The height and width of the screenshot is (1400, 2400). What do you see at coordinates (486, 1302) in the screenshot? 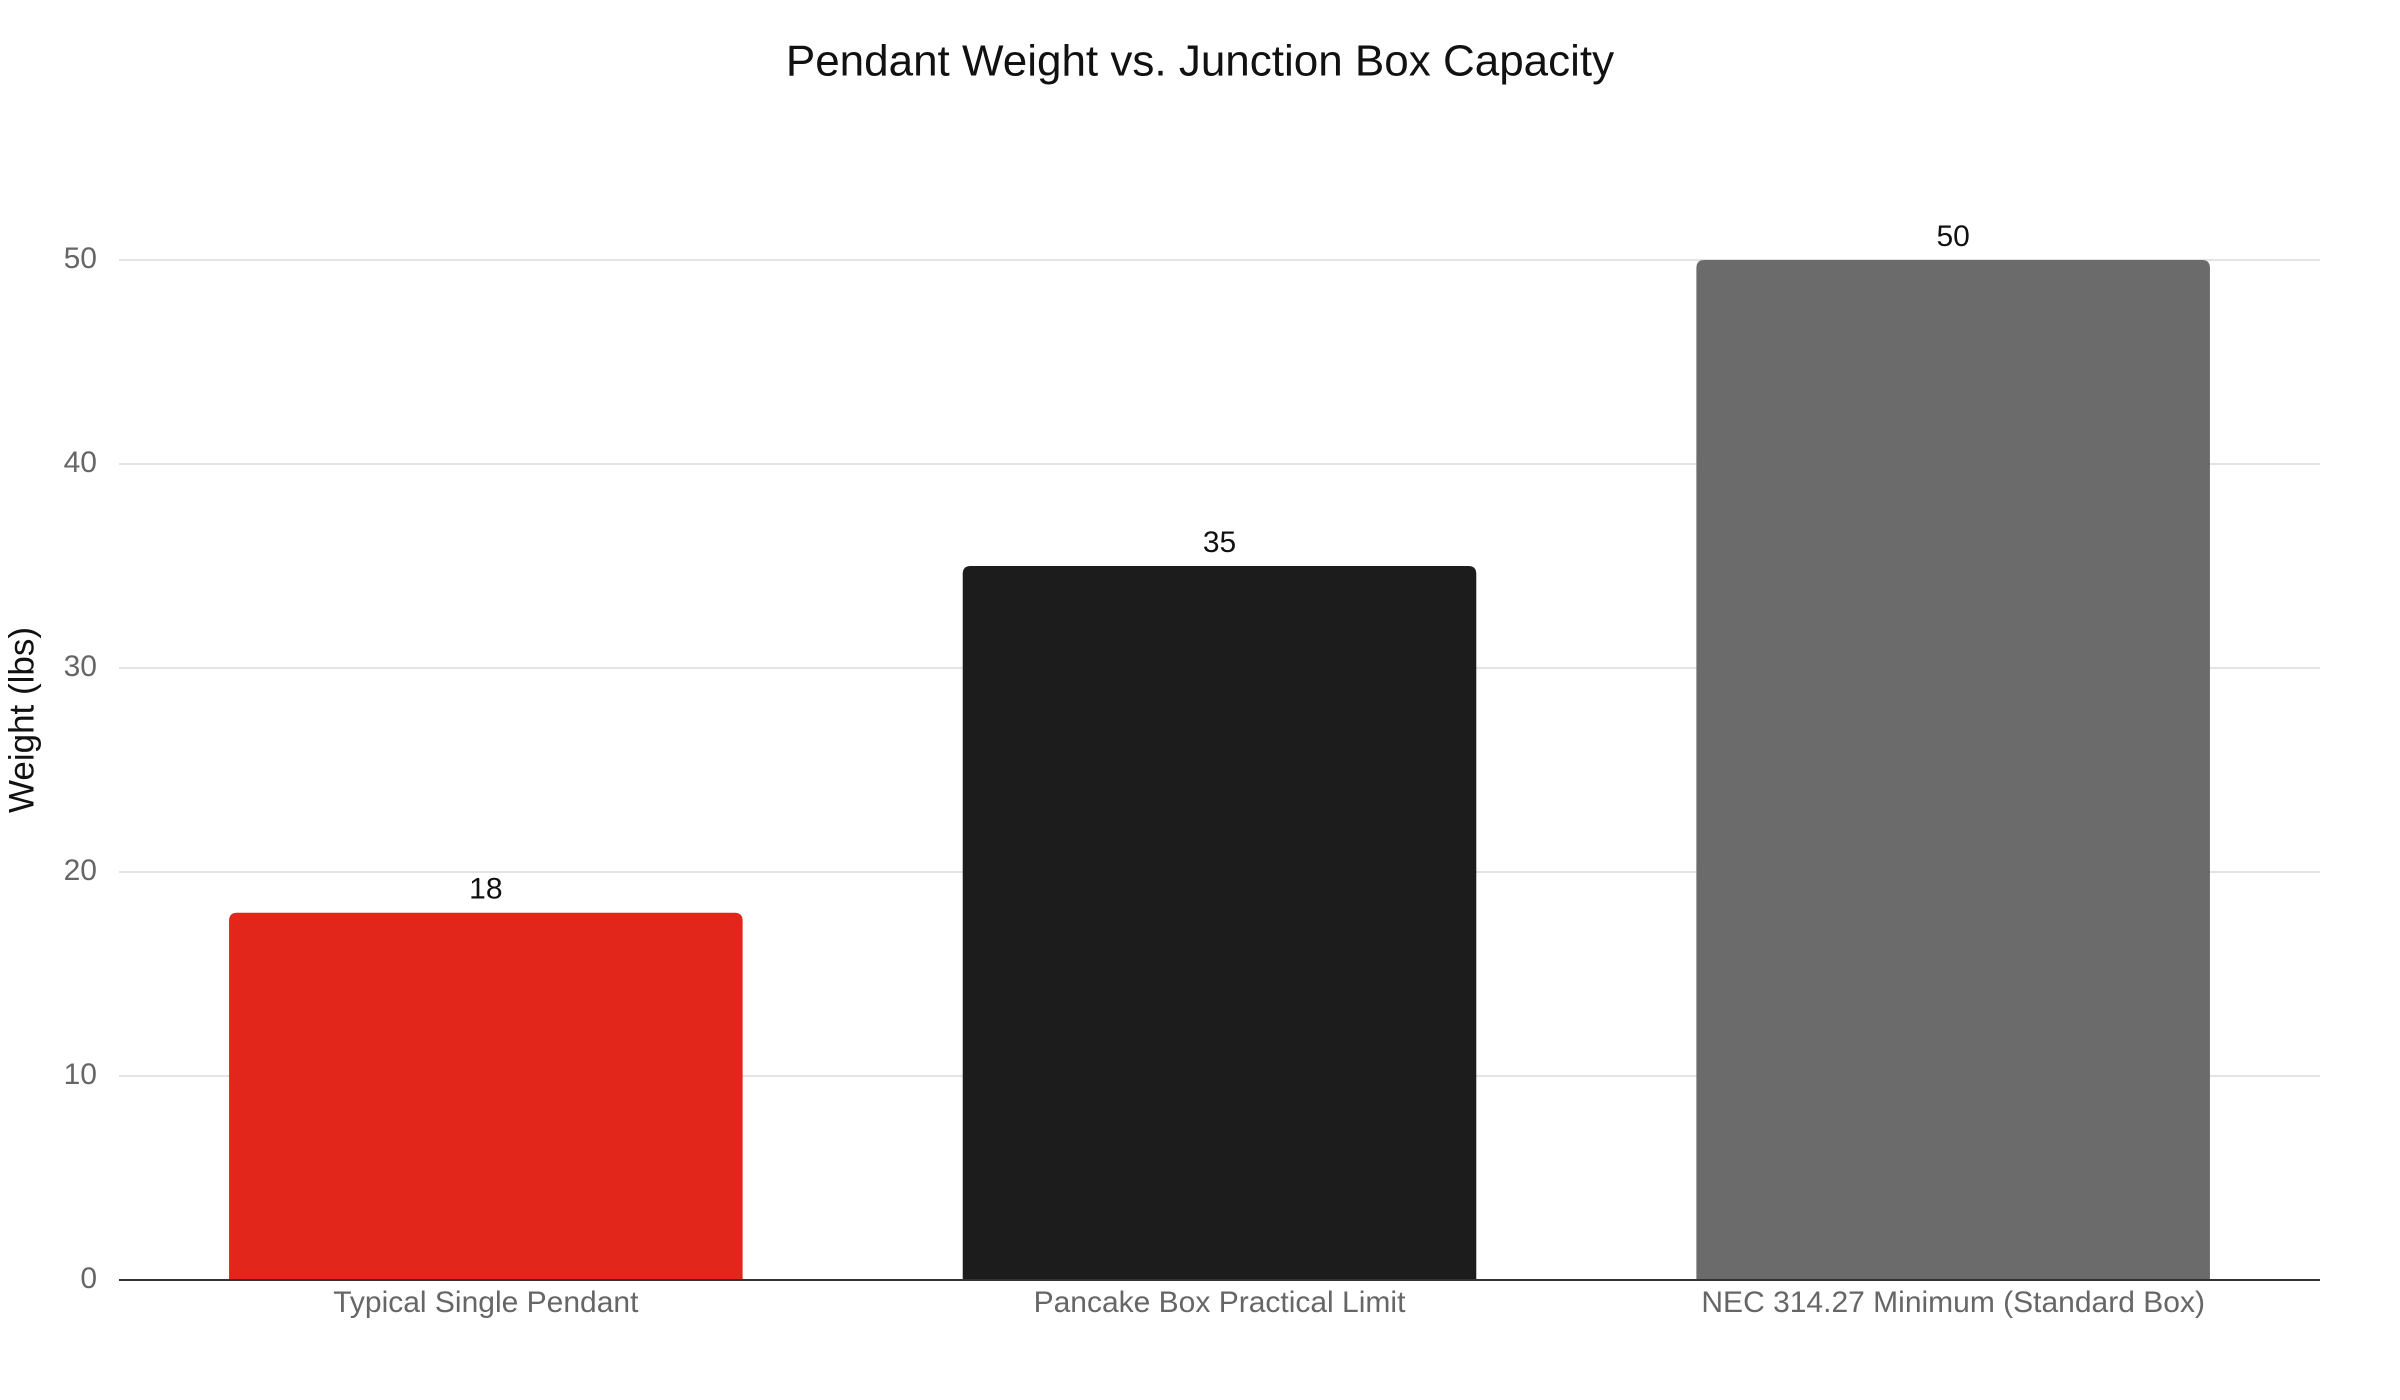
I see `x-tick-label: Typical Single Pendant` at bounding box center [486, 1302].